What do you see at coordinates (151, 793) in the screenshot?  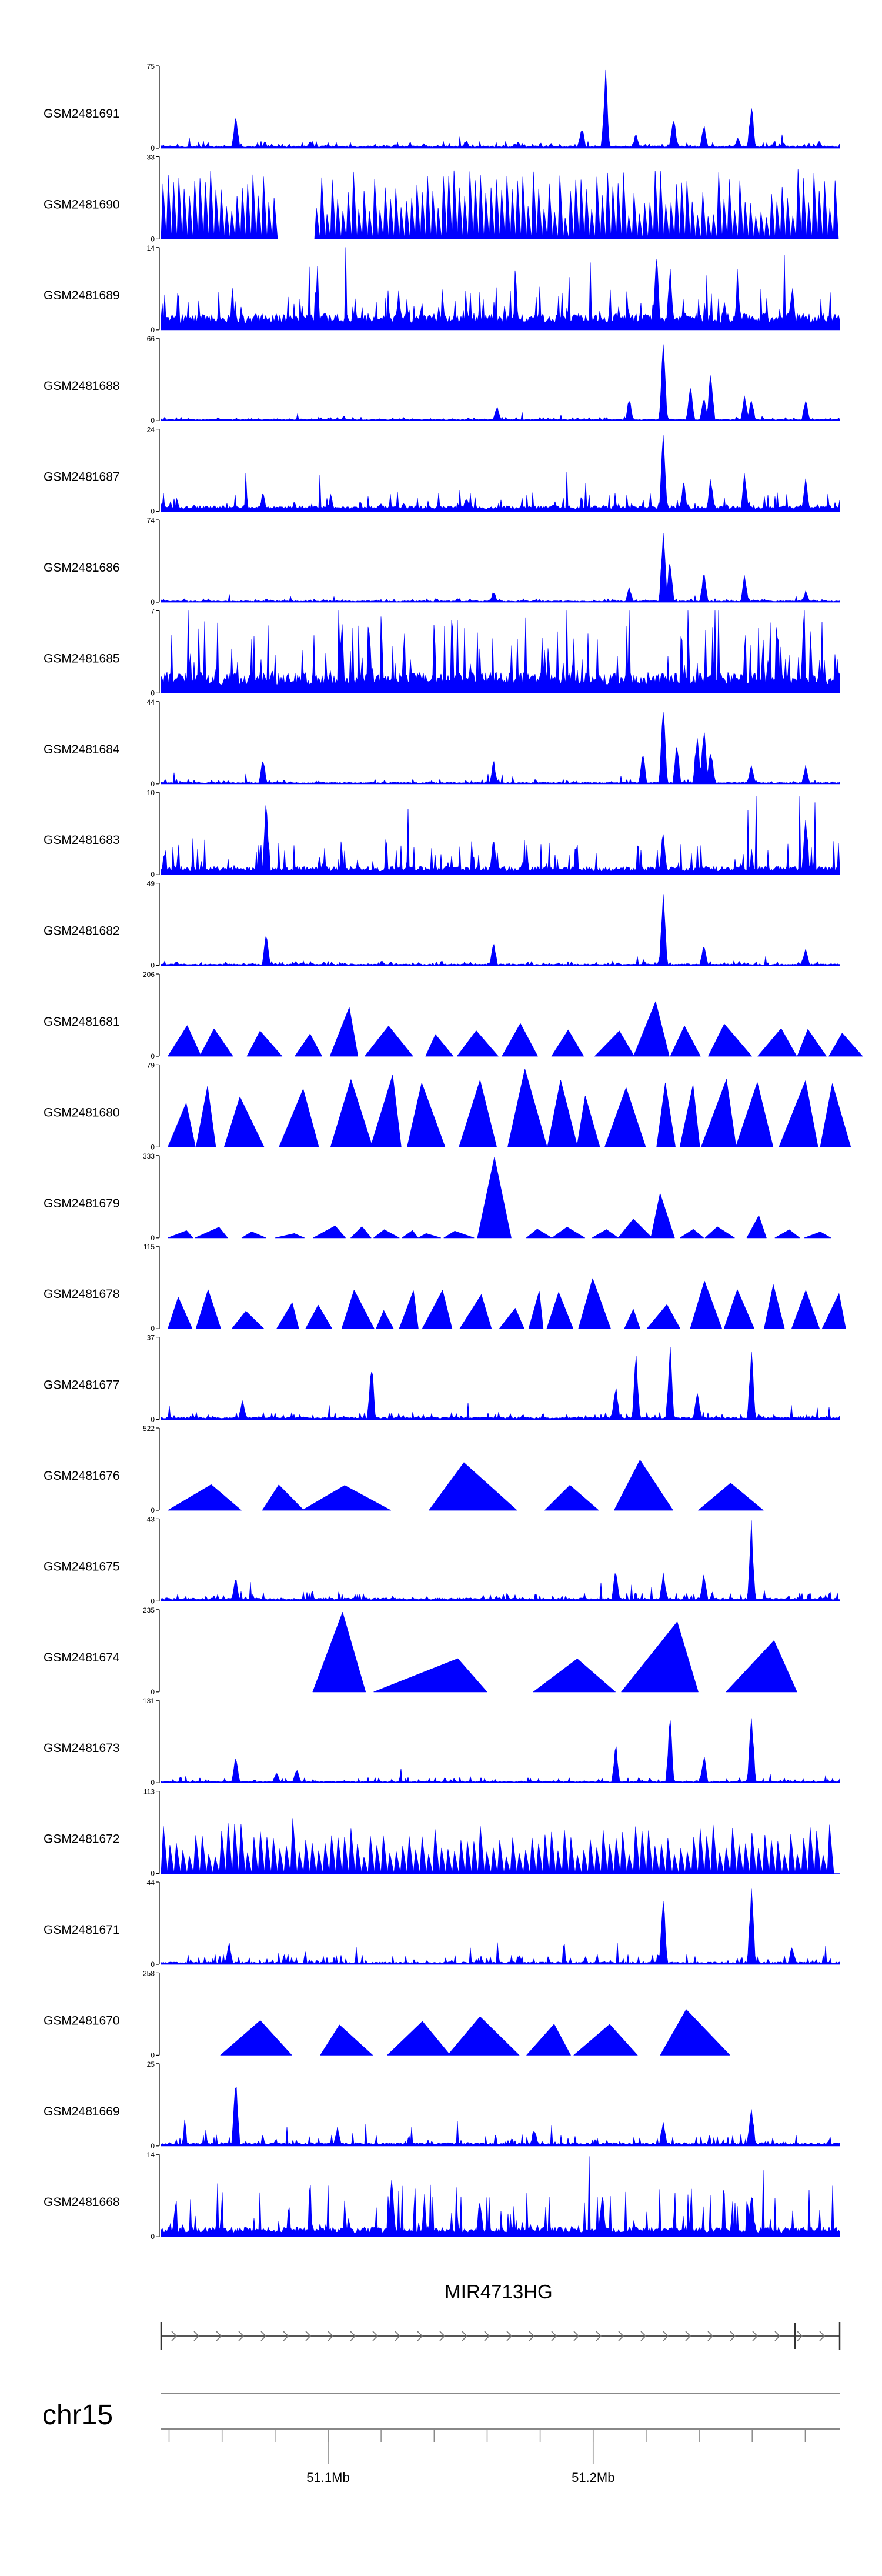 I see `y-max-label: 10` at bounding box center [151, 793].